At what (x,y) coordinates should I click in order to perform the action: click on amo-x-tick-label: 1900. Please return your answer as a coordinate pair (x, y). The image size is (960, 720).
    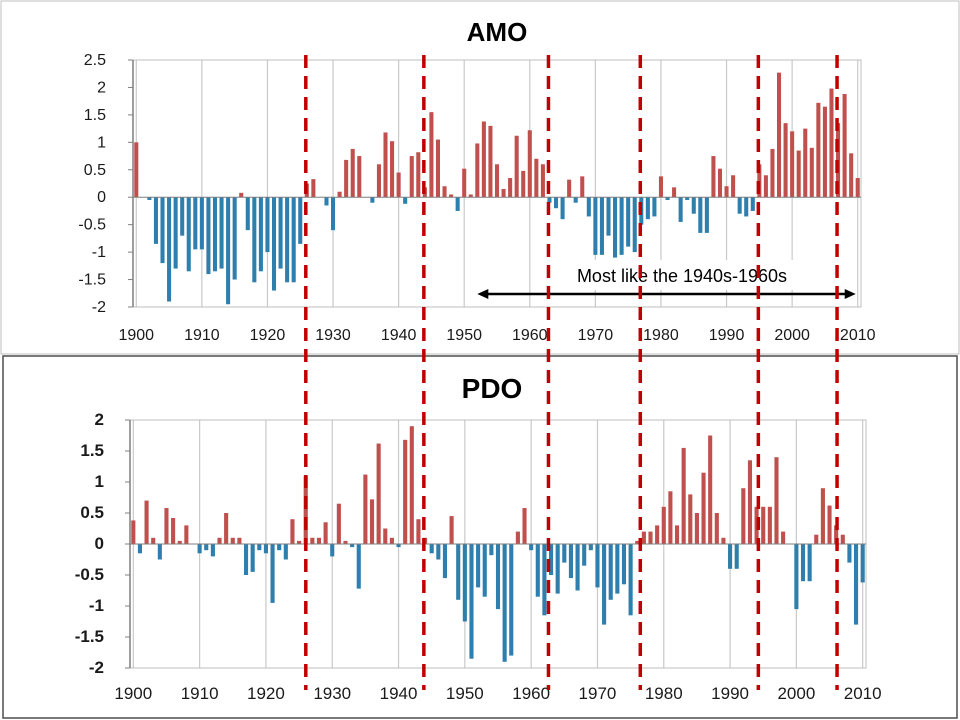
    Looking at the image, I should click on (136, 335).